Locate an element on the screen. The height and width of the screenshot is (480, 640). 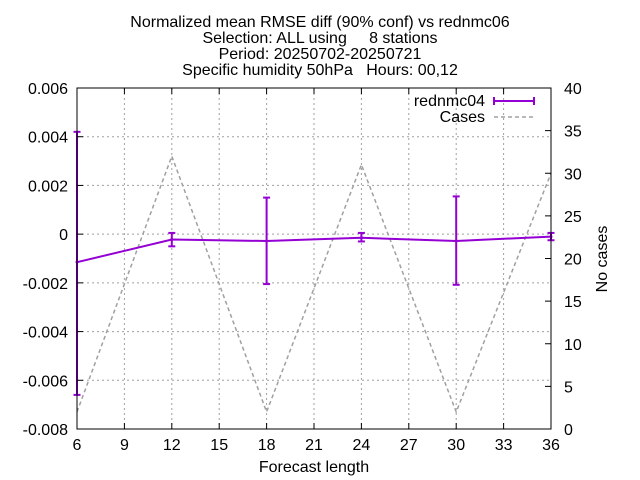
x-tick-label: 27 is located at coordinates (409, 445).